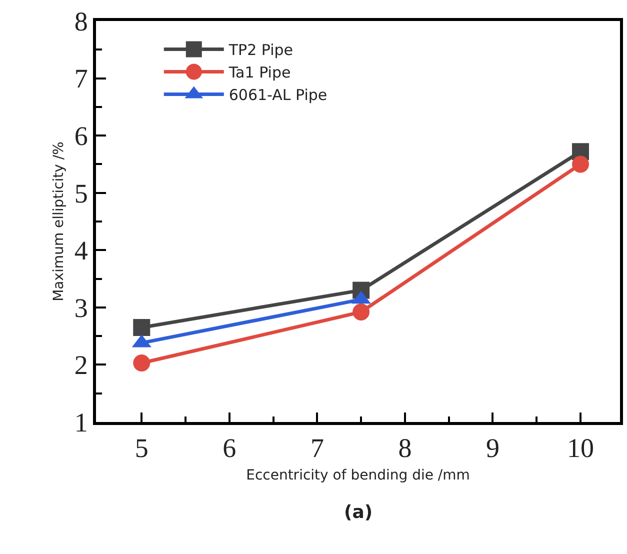 Image resolution: width=627 pixels, height=554 pixels. What do you see at coordinates (317, 448) in the screenshot?
I see `x-tick-label: 7` at bounding box center [317, 448].